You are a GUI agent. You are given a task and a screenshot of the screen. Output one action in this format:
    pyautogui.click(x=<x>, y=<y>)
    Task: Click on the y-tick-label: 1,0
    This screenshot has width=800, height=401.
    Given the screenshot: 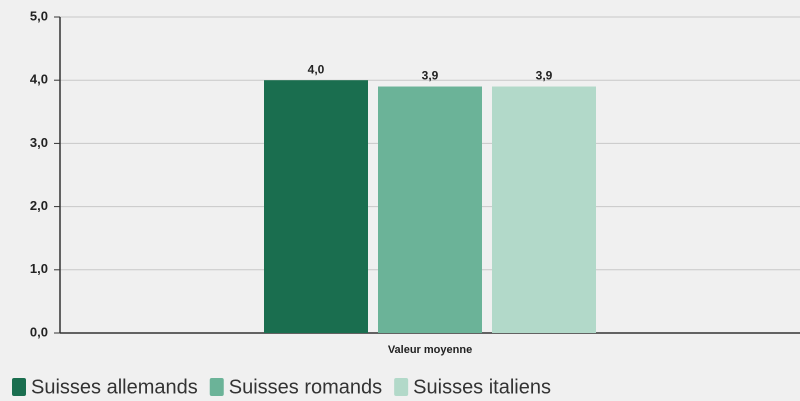 What is the action you would take?
    pyautogui.click(x=39, y=268)
    